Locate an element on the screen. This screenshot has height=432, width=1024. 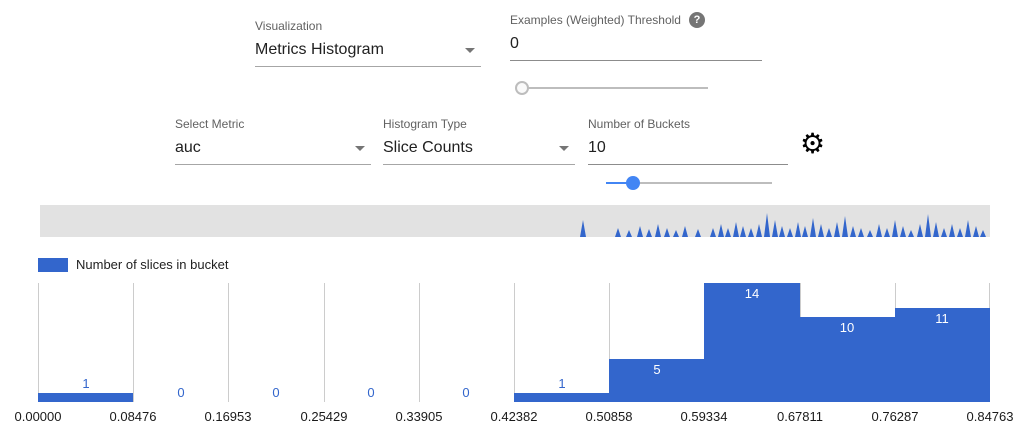
legend-swatch is located at coordinates (53, 264).